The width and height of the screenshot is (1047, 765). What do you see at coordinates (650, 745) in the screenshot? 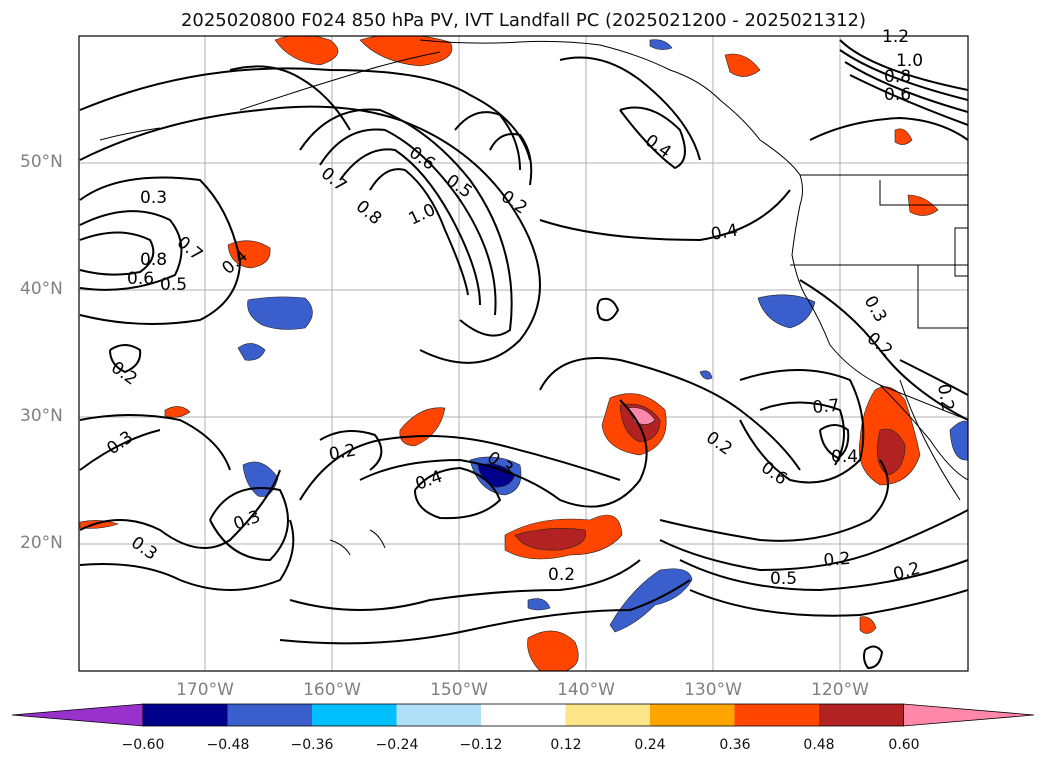
I see `colorbar-tick: 0.24` at bounding box center [650, 745].